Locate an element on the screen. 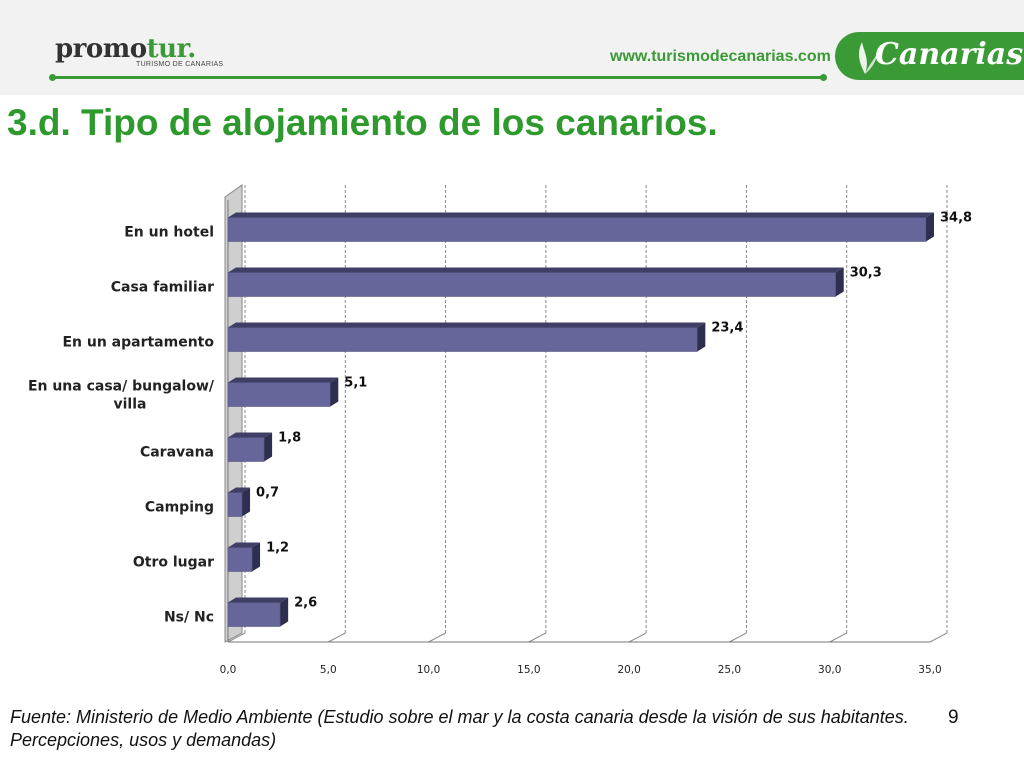 The image size is (1024, 768). category-label: Casa familiar is located at coordinates (162, 288).